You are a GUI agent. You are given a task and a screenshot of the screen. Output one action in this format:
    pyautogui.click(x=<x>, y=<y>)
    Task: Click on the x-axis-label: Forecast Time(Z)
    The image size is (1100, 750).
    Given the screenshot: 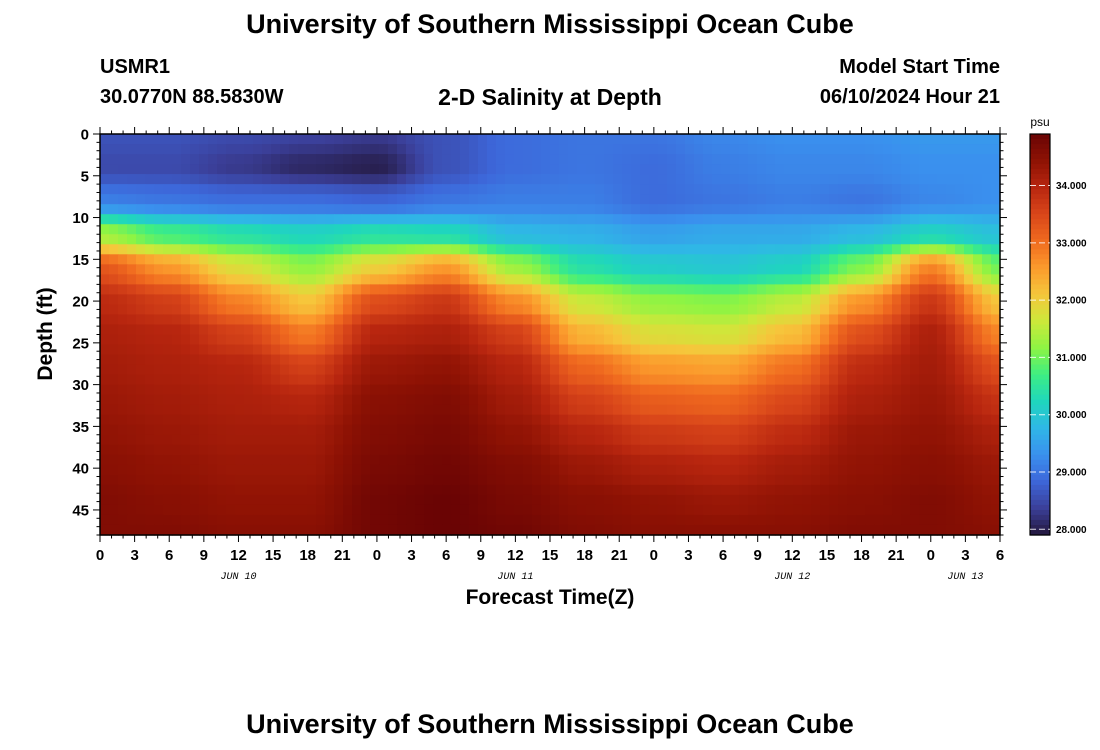 What is the action you would take?
    pyautogui.click(x=550, y=597)
    